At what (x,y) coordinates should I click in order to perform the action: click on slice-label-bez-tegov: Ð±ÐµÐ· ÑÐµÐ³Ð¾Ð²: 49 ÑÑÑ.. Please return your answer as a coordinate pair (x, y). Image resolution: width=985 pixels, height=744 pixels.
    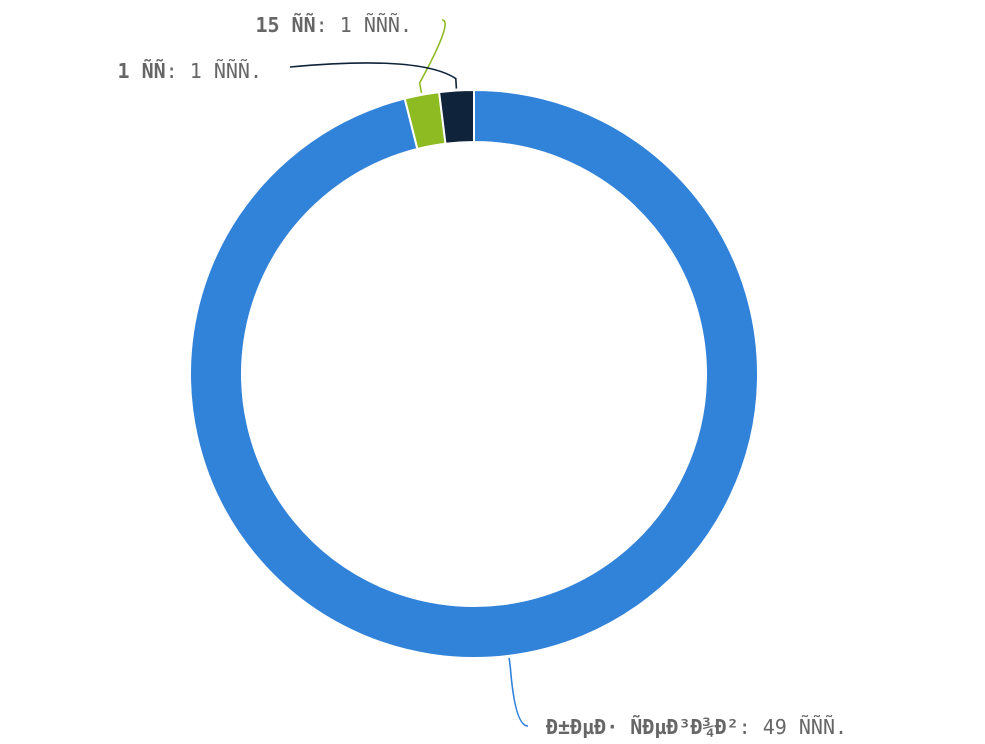
    Looking at the image, I should click on (696, 727).